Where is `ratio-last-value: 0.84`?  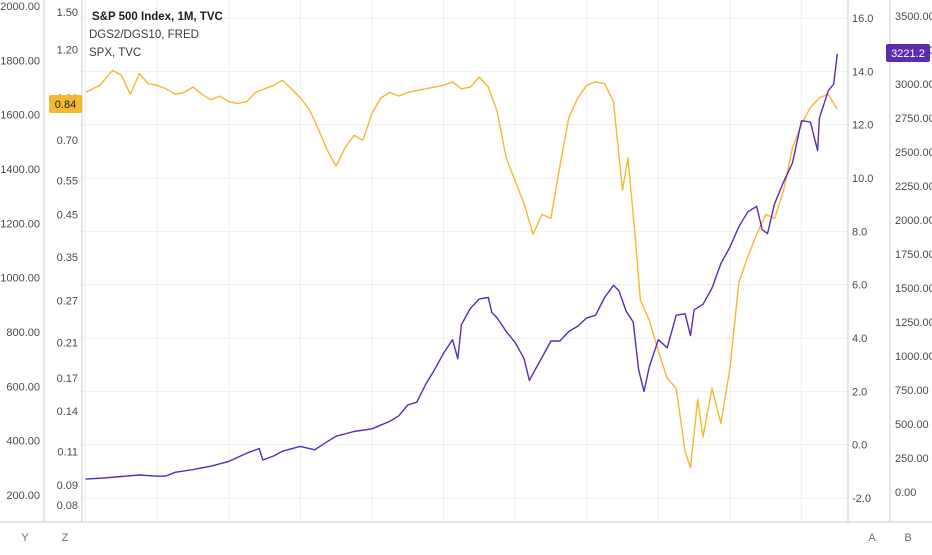 ratio-last-value: 0.84 is located at coordinates (65, 105).